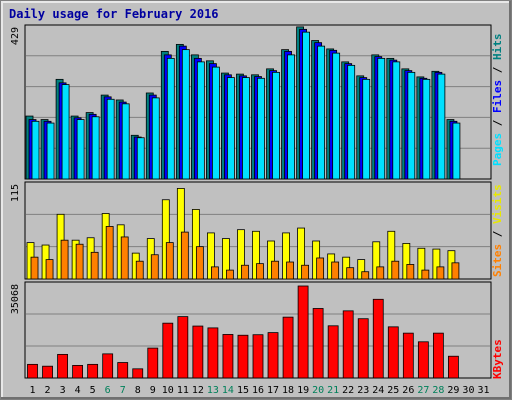  What do you see at coordinates (108, 390) in the screenshot?
I see `x-tick-label-day-6: 6` at bounding box center [108, 390].